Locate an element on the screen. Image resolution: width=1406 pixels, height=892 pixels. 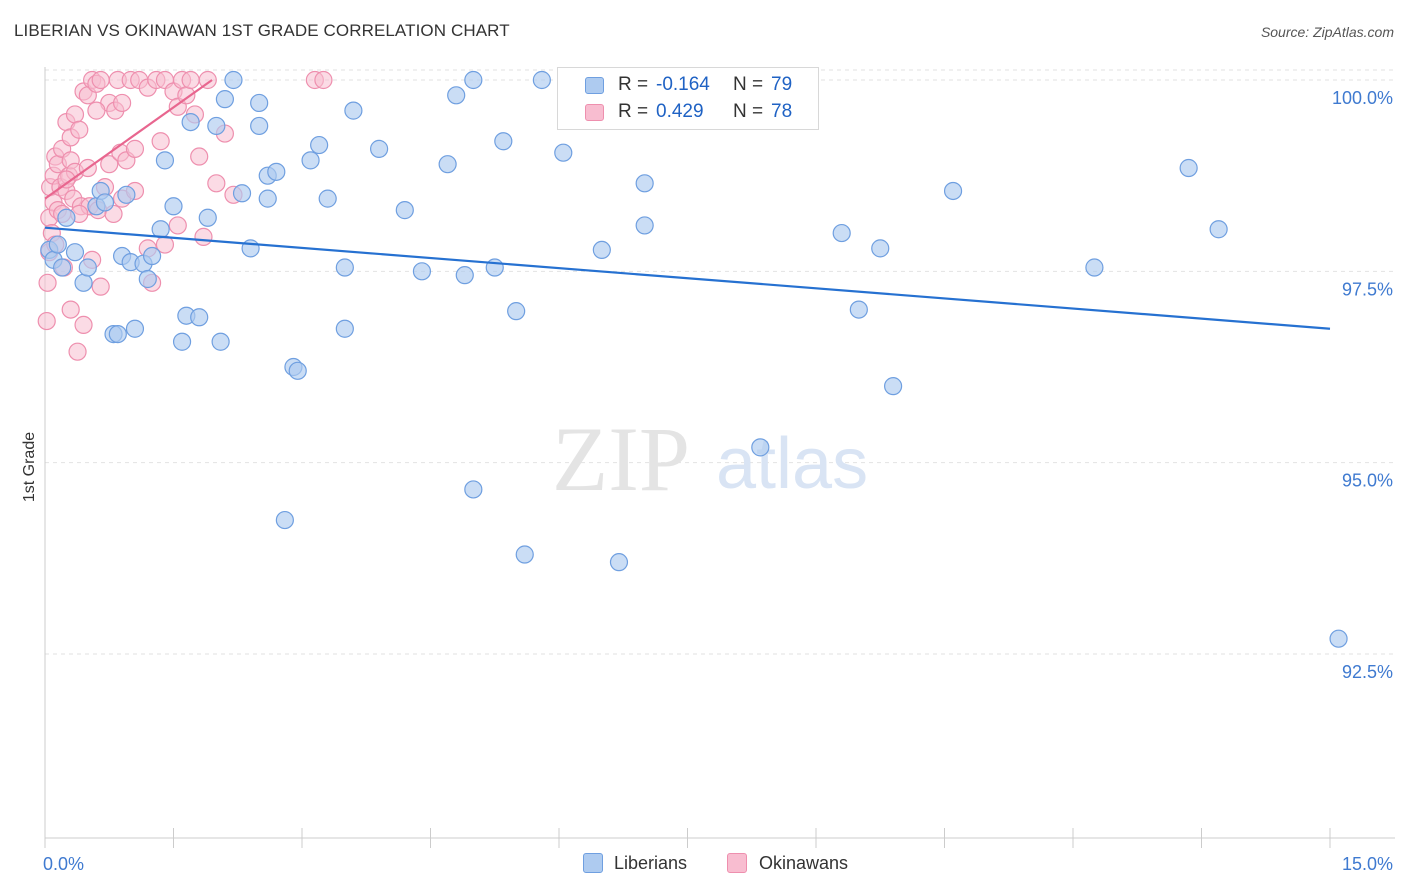
n-label: N = is located at coordinates (748, 111).